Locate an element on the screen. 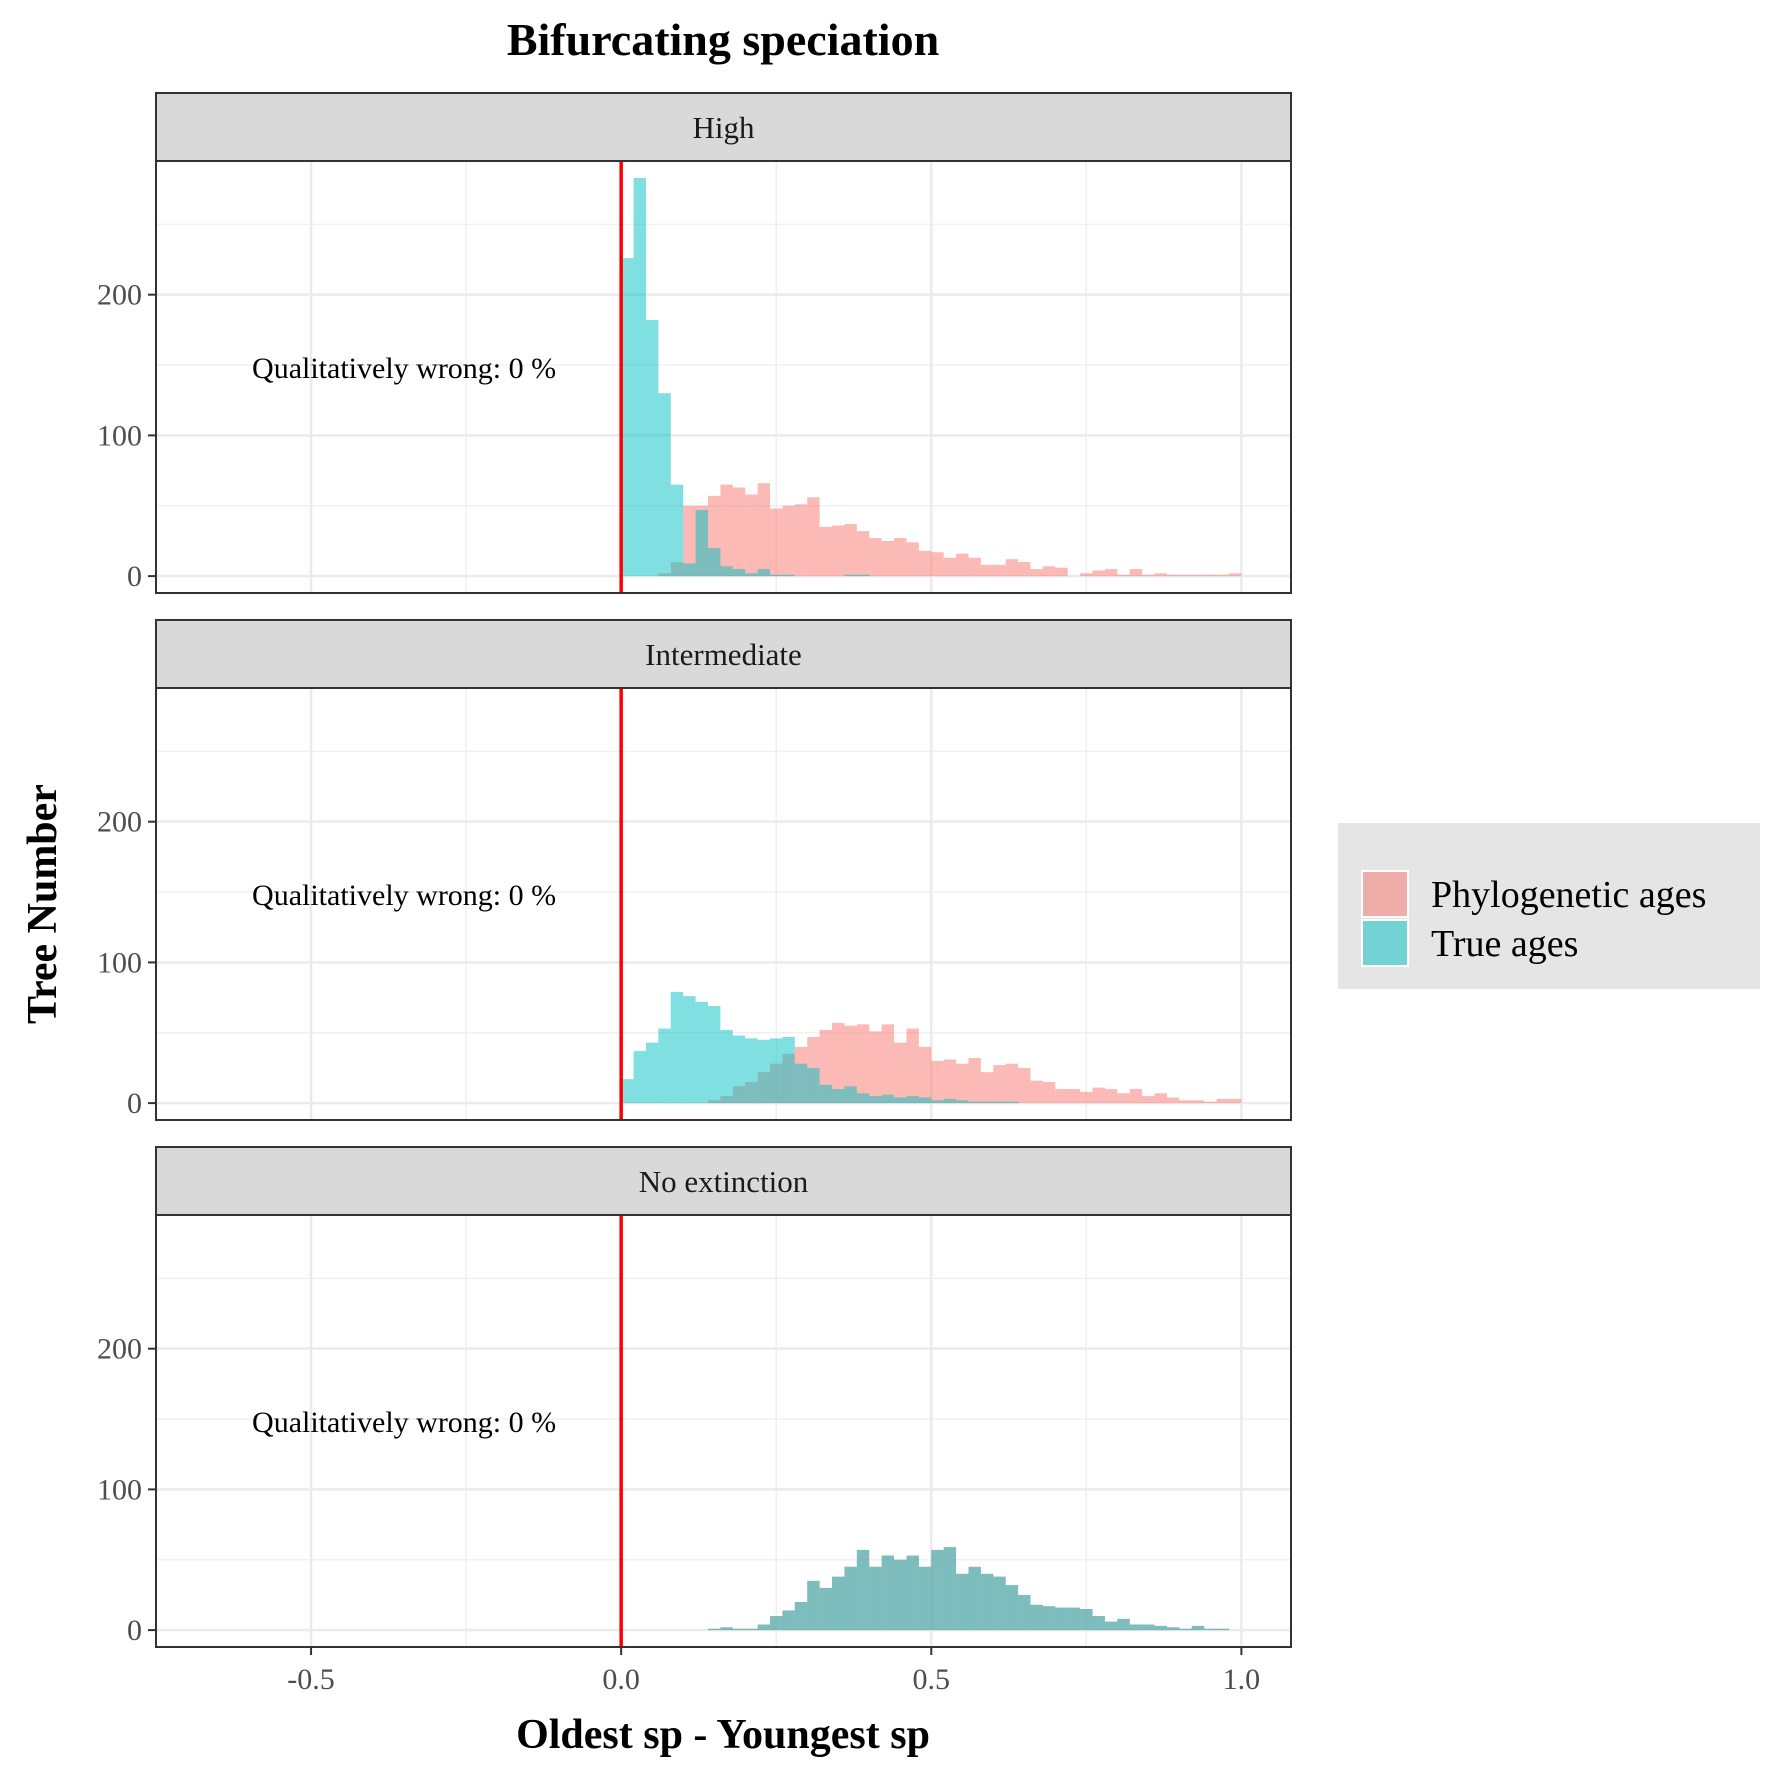 This screenshot has height=1771, width=1771. histogram-bars is located at coordinates (968, 1589).